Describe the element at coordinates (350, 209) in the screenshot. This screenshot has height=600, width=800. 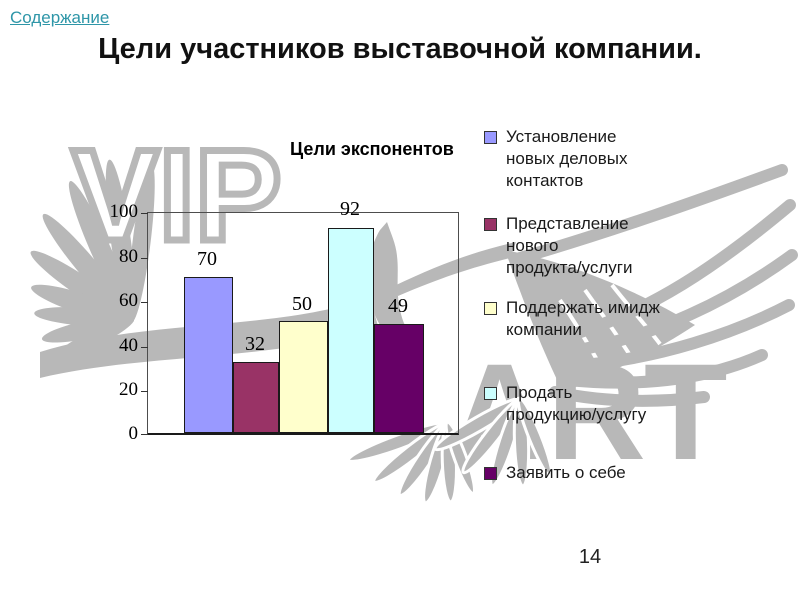
I see `bar-value-label: 92` at that location.